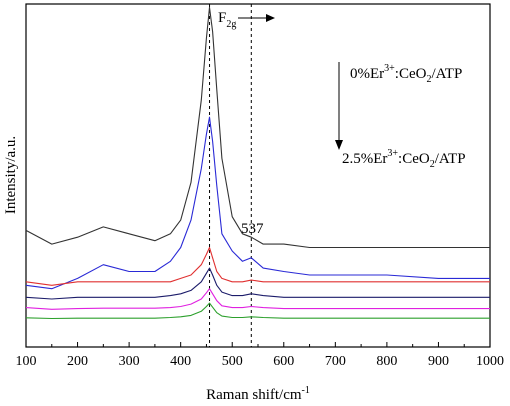 Image resolution: width=510 pixels, height=406 pixels. What do you see at coordinates (283, 361) in the screenshot?
I see `x-tick-label-5: 600` at bounding box center [283, 361].